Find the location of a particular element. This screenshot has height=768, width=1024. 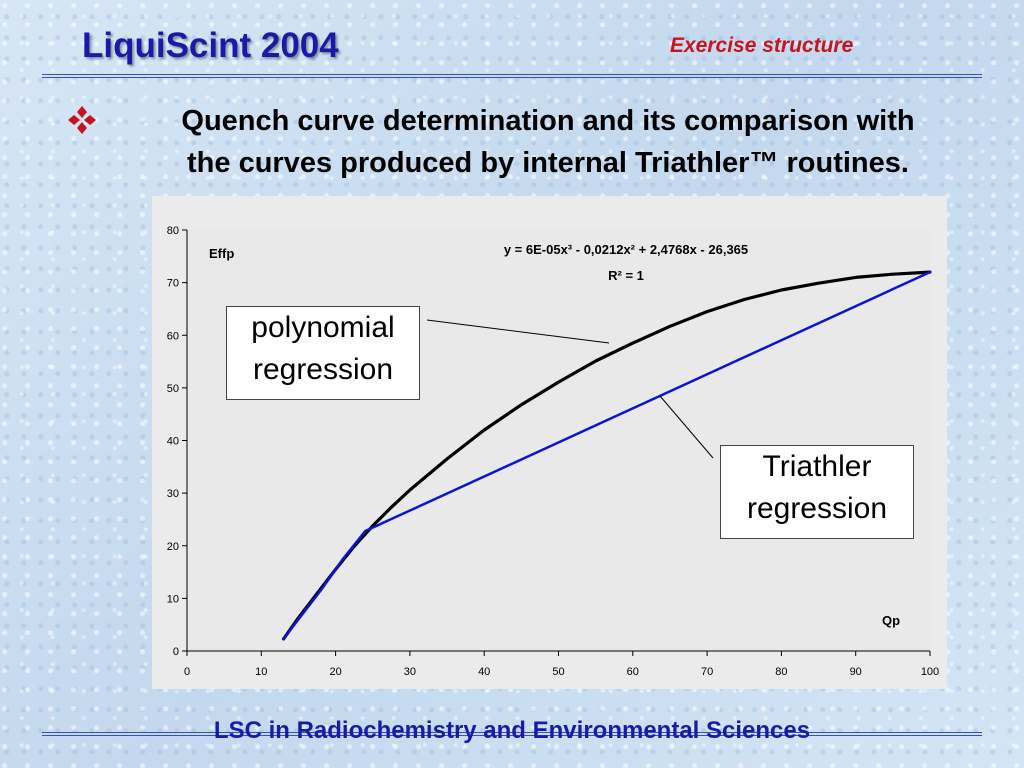

page-title: LiquiScint 2004 is located at coordinates (210, 45).